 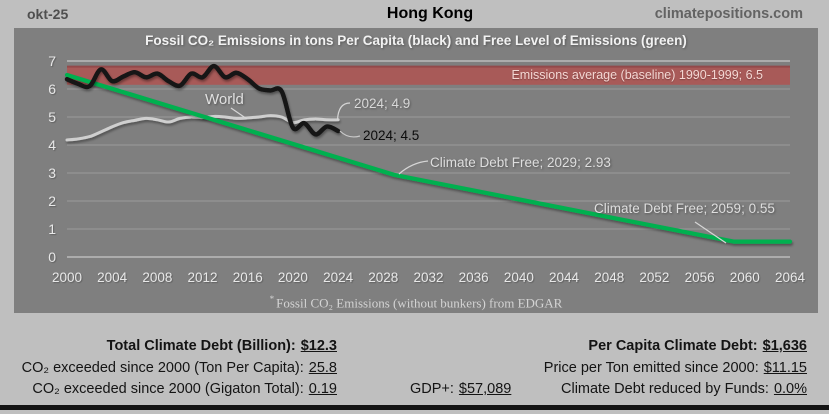 I want to click on stat-label: CO₂ exceeded since 2000 (Gigaton Total):, so click(x=168, y=389).